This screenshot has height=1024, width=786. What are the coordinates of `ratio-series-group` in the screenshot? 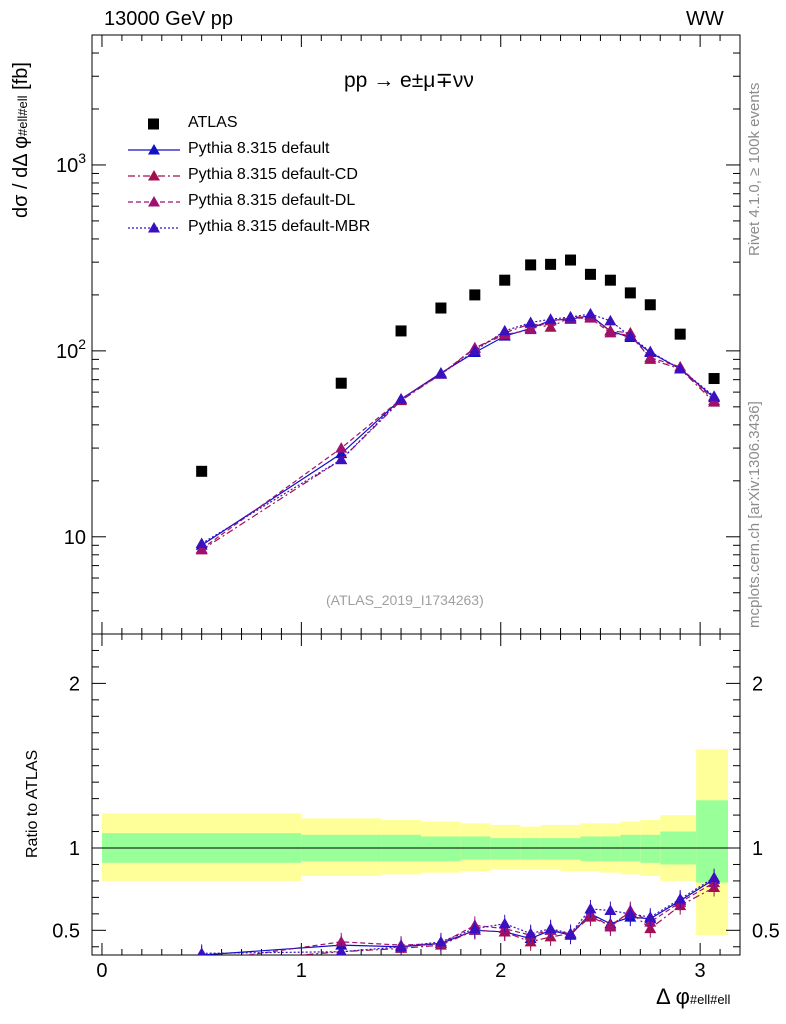 It's located at (458, 918).